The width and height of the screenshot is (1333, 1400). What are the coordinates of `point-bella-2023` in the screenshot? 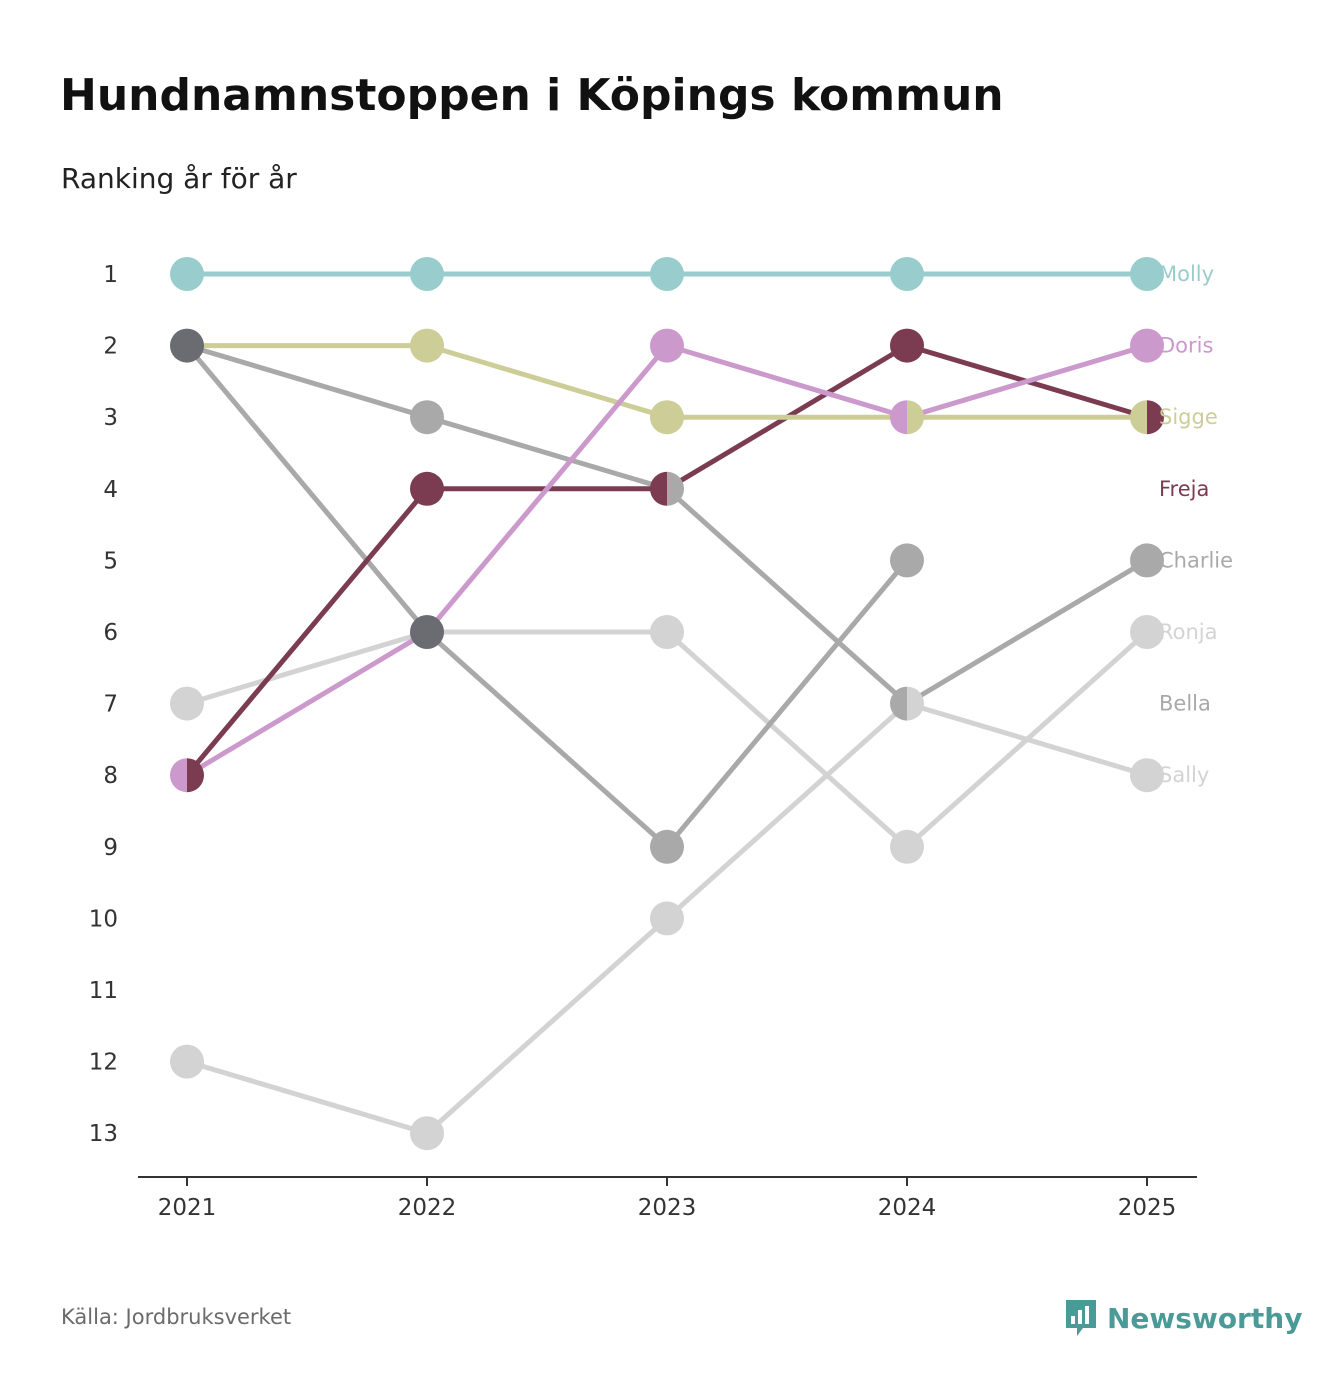 It's located at (667, 846).